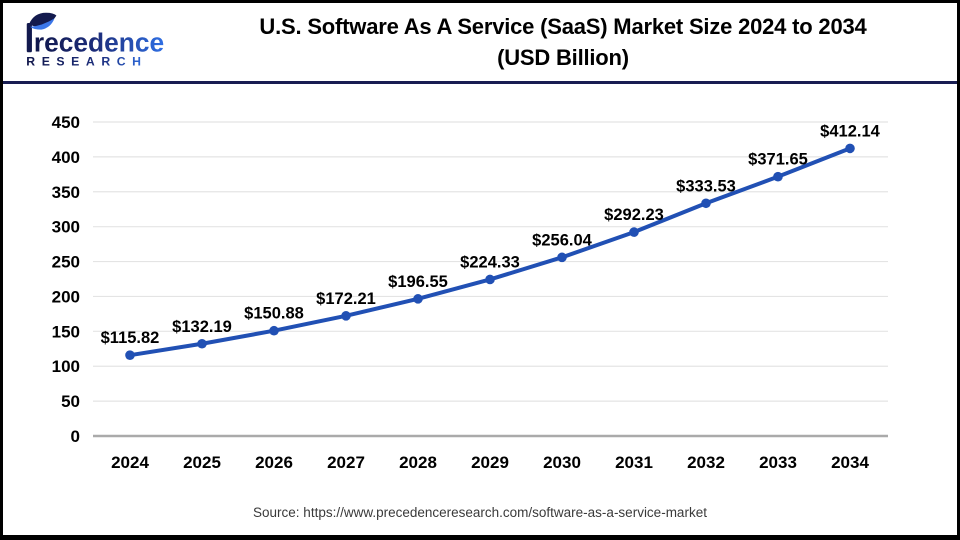 The height and width of the screenshot is (540, 960). Describe the element at coordinates (634, 215) in the screenshot. I see `data-point-label: $292.23` at that location.